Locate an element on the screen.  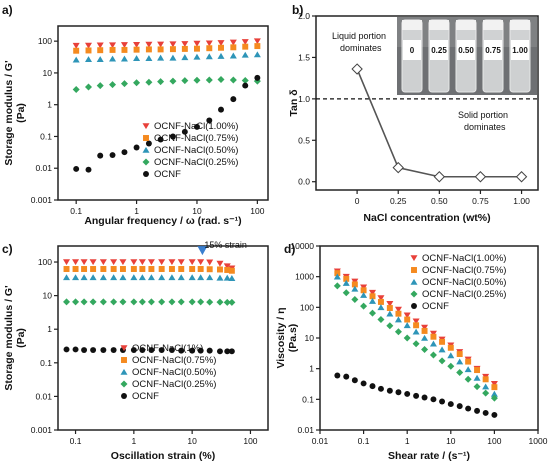
panel-c-xlabel: Oscillation strain (%) is located at coordinates (163, 456).